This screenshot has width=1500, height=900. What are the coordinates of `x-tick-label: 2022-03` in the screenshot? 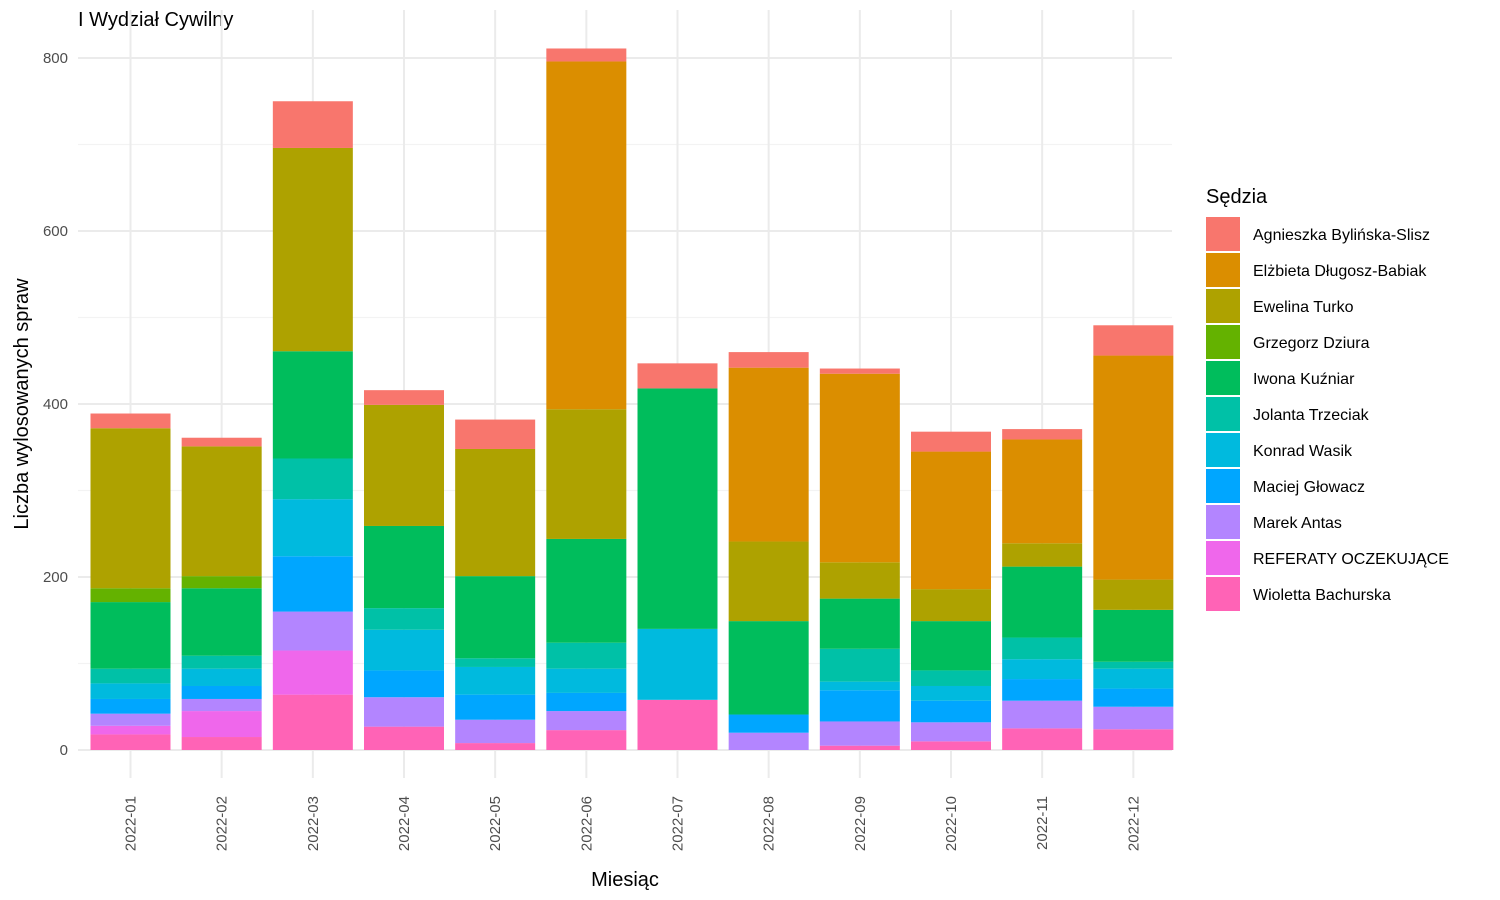 It's located at (313, 823).